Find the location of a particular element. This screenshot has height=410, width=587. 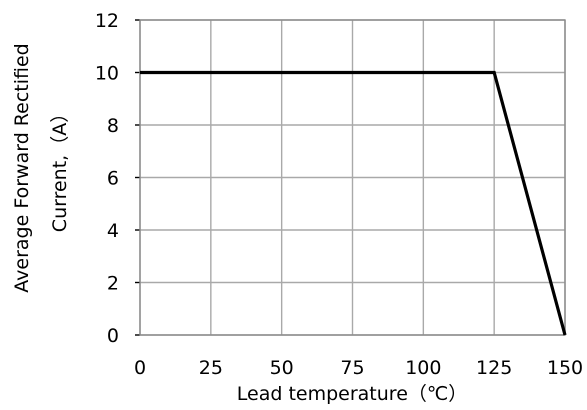

x-tick-label: 100 is located at coordinates (423, 368).